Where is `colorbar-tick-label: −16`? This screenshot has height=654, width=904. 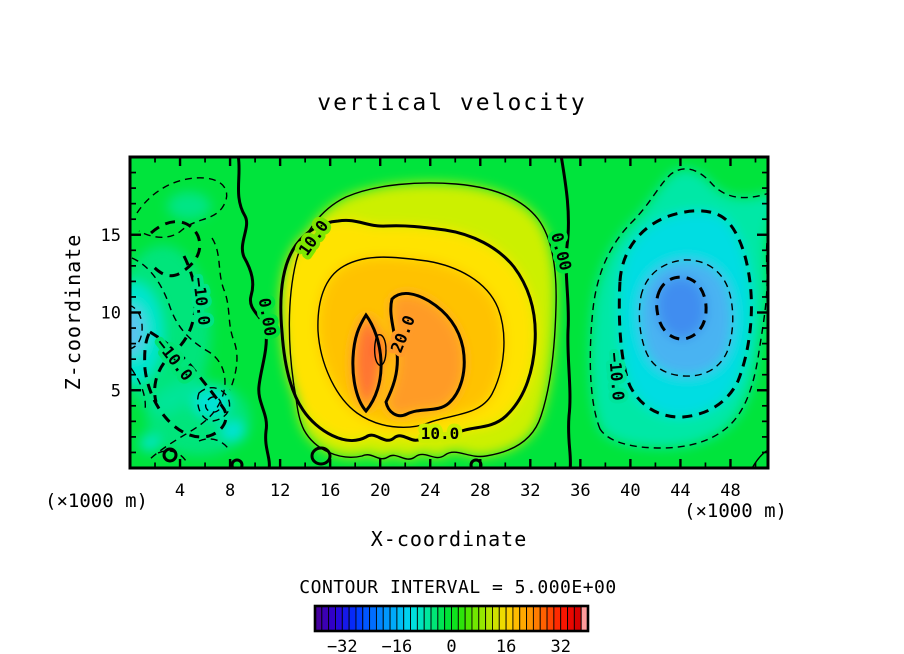
colorbar-tick-label: −16 is located at coordinates (397, 645).